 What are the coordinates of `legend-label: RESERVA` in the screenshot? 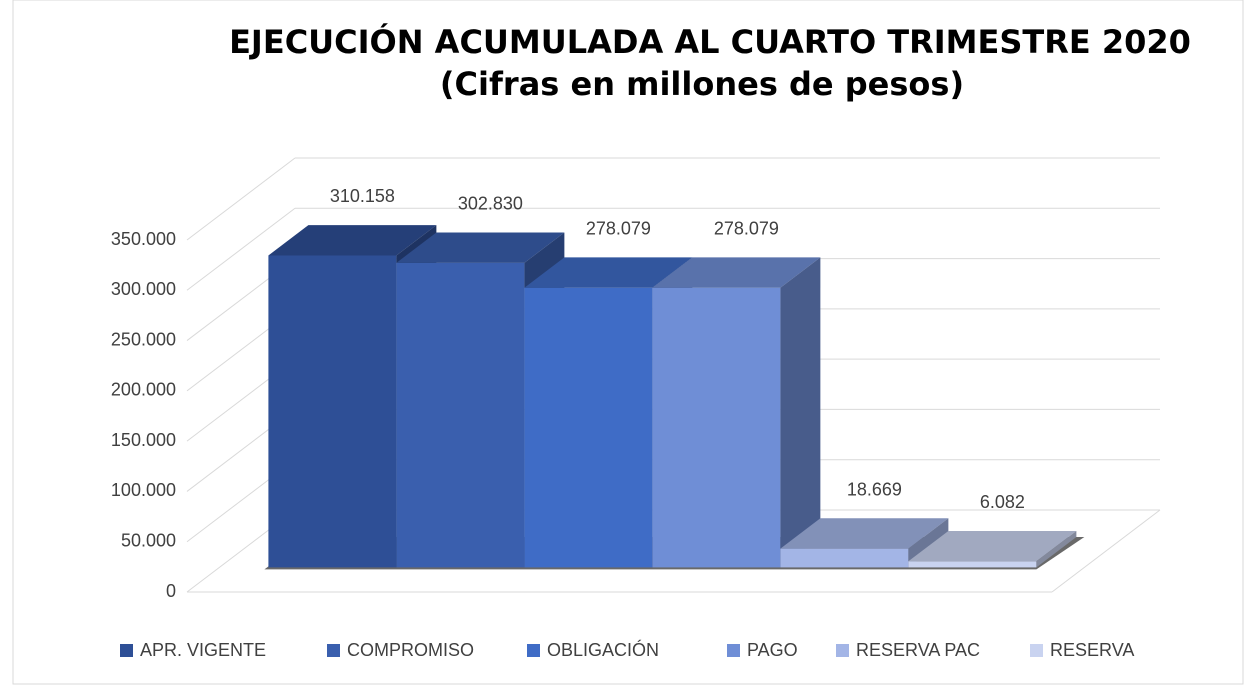 It's located at (1092, 650).